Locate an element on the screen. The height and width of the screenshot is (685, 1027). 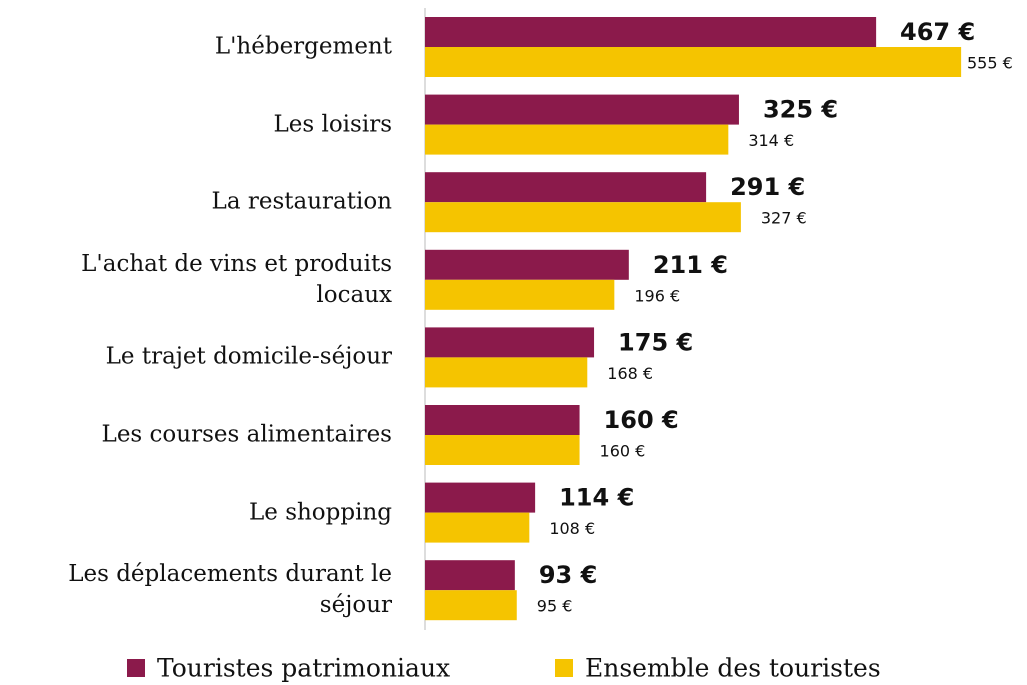
value-label: 114 € is located at coordinates (596, 498).